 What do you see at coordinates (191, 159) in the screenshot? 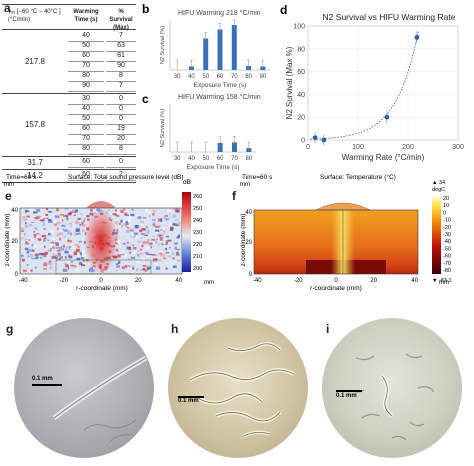
I see `x-tick-label: 40` at bounding box center [191, 159].